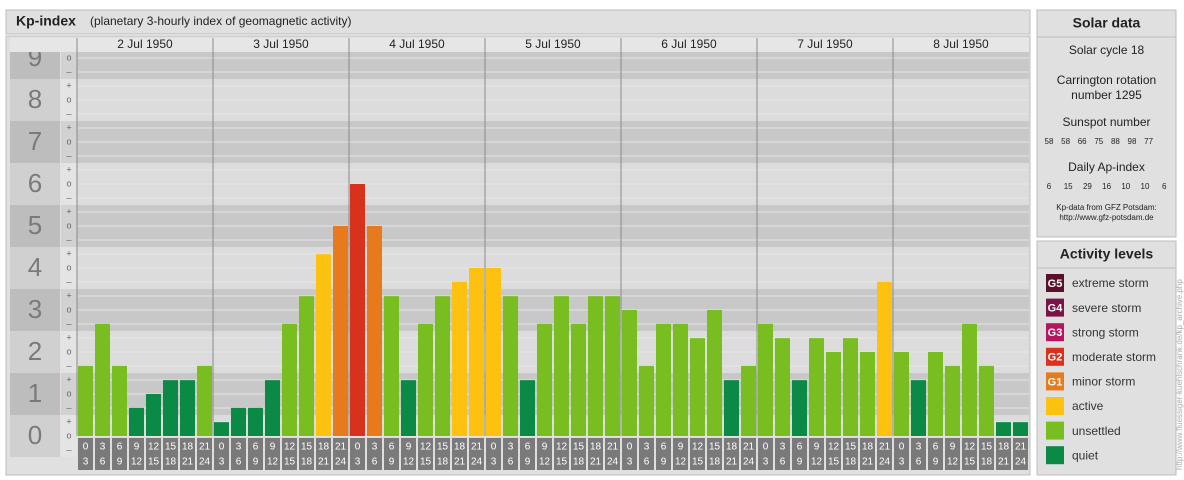 Image resolution: width=1184 pixels, height=480 pixels. Describe the element at coordinates (35, 351) in the screenshot. I see `y-tick-label: 2` at that location.